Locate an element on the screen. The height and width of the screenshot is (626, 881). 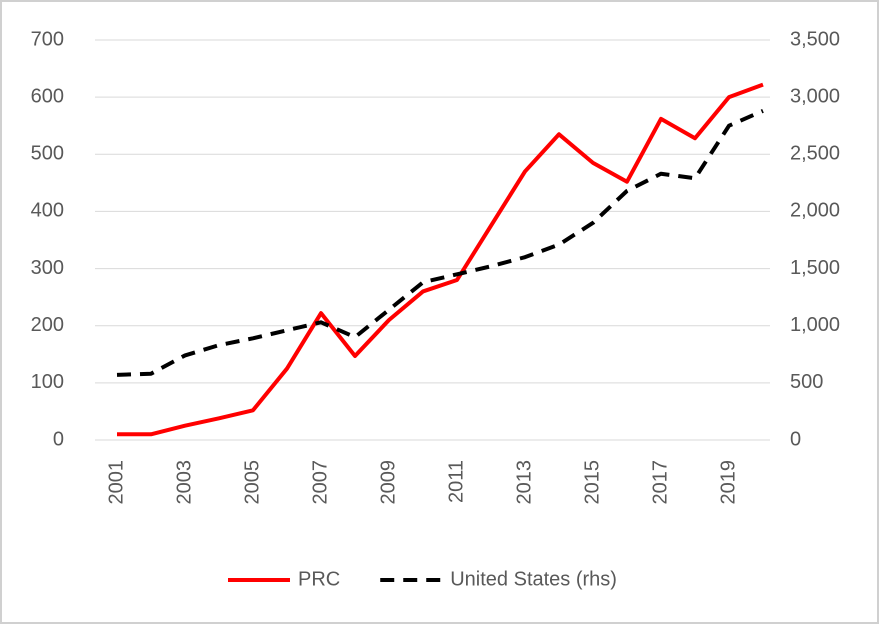
x-tick-label: 2019 is located at coordinates (728, 482).